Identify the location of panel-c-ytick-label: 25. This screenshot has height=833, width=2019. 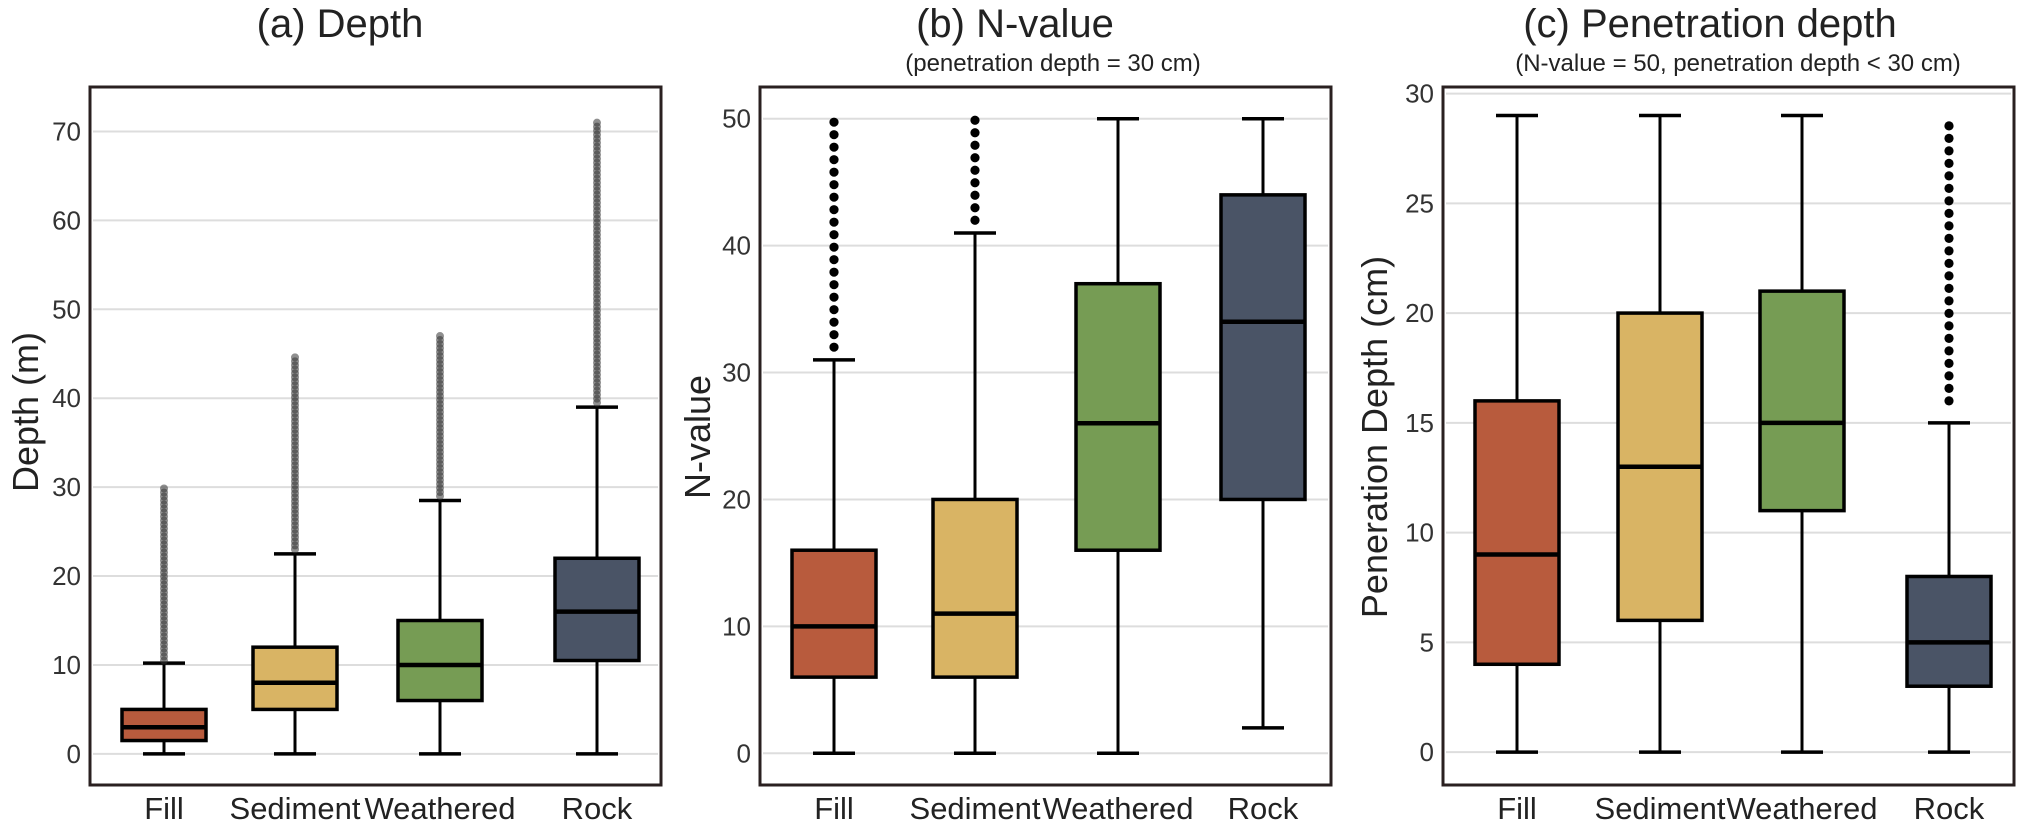
(1419, 203).